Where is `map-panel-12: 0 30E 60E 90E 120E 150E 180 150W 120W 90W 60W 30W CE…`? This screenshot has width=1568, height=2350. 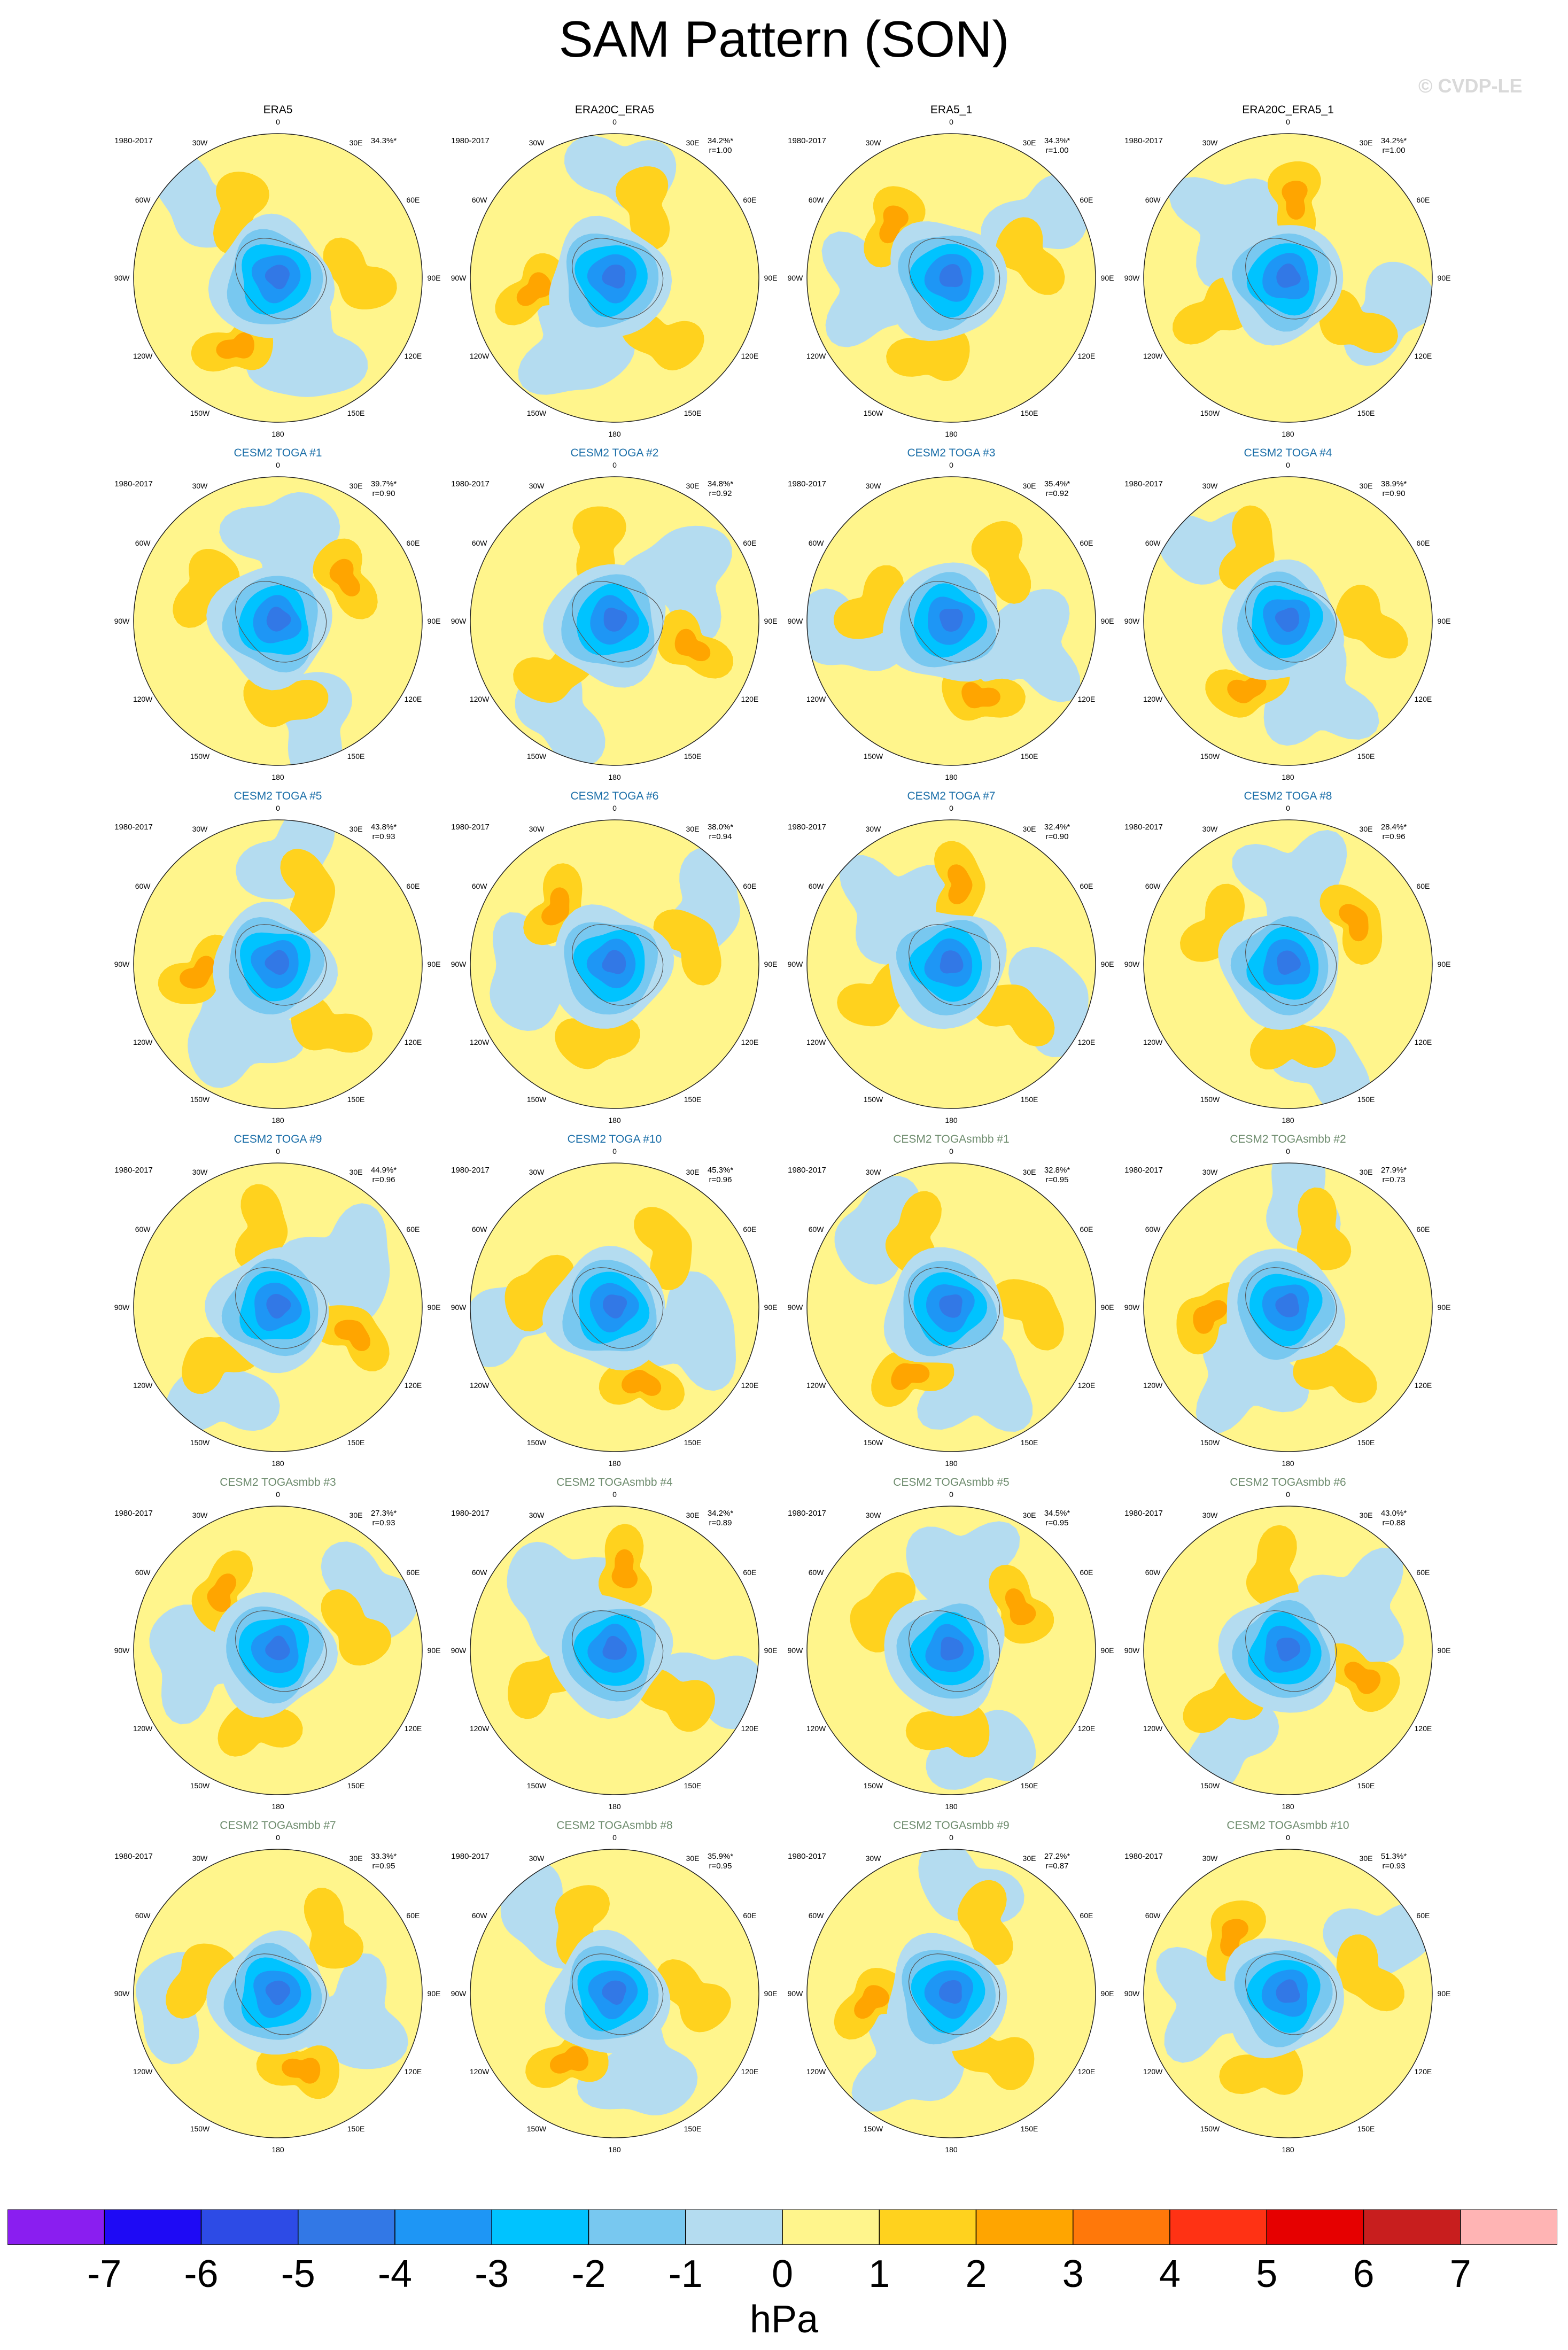
map-panel-12: 0 30E 60E 90E 120E 150E 180 150W 120W 90W 60W 30W CE… is located at coordinates (1287, 957).